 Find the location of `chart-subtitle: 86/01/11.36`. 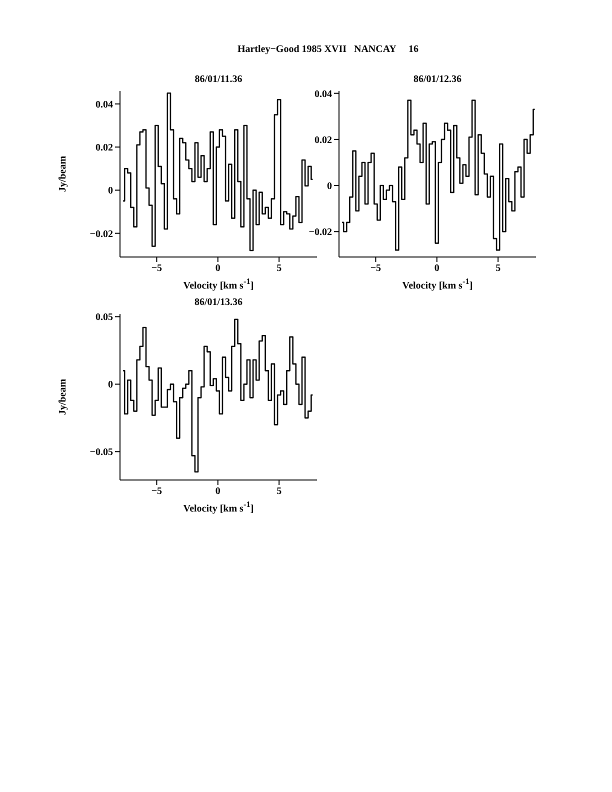

chart-subtitle: 86/01/11.36 is located at coordinates (219, 79).